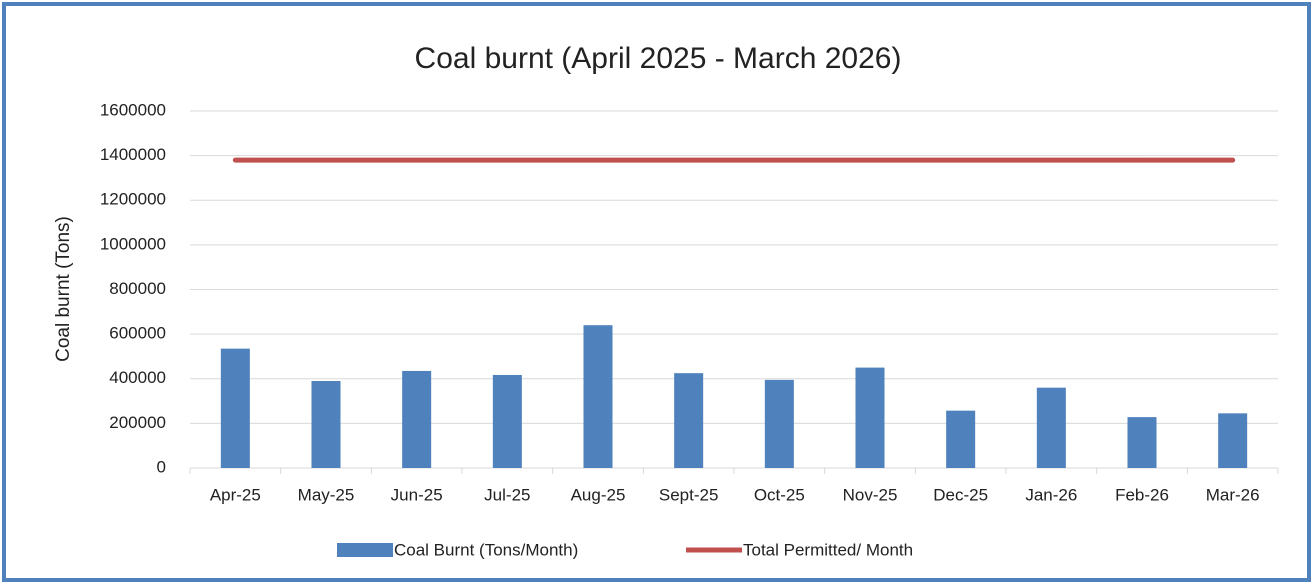 The width and height of the screenshot is (1313, 584). Describe the element at coordinates (598, 494) in the screenshot. I see `x-tick-label: Aug-25` at that location.